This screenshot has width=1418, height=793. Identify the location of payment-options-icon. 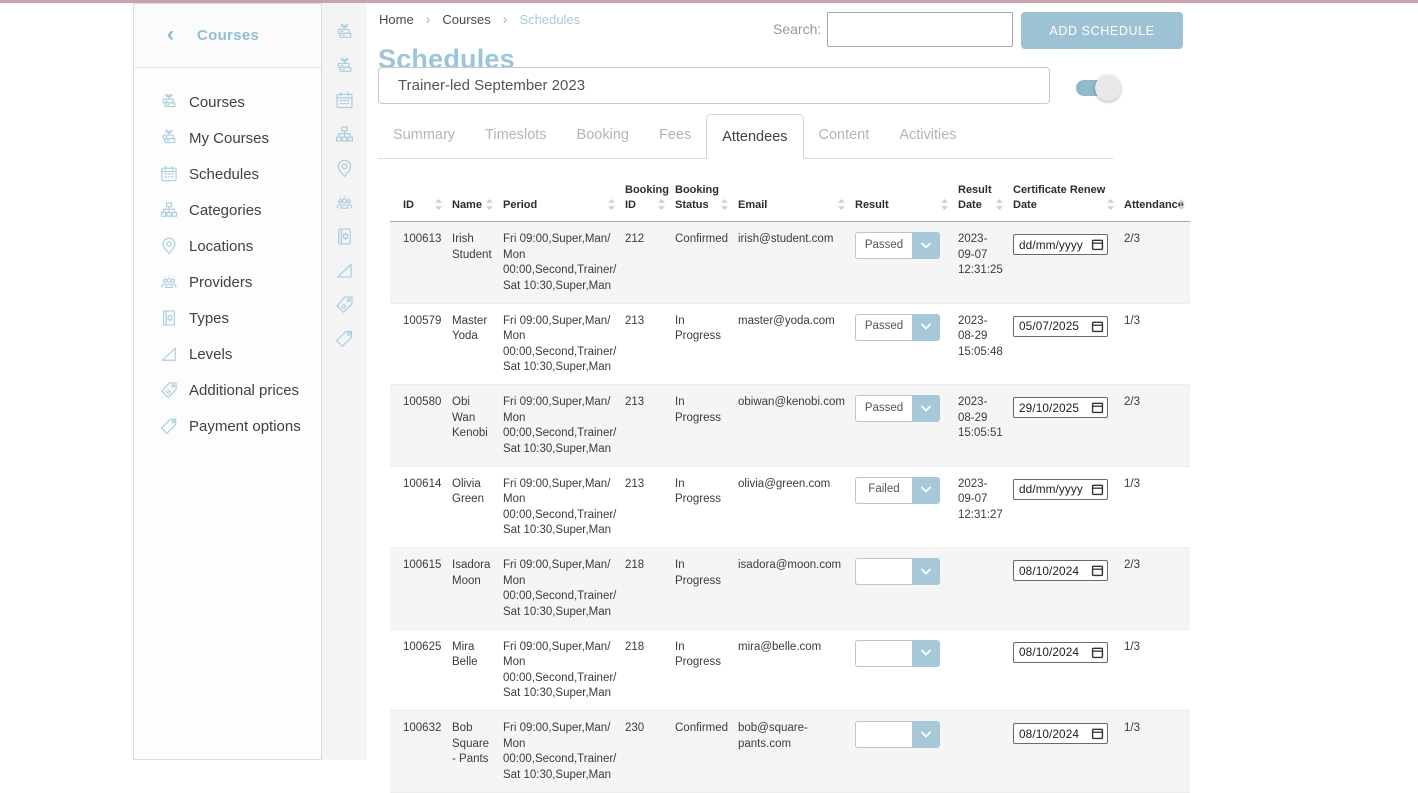
(344, 338).